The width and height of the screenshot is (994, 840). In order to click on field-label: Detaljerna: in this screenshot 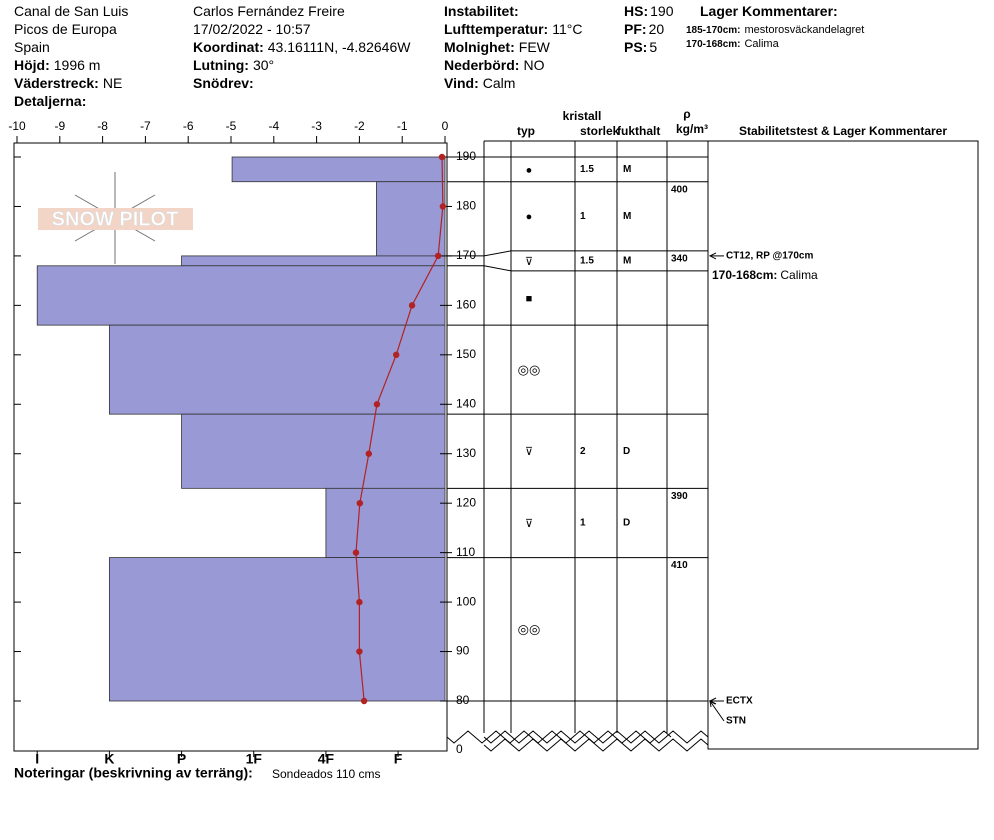, I will do `click(50, 101)`.